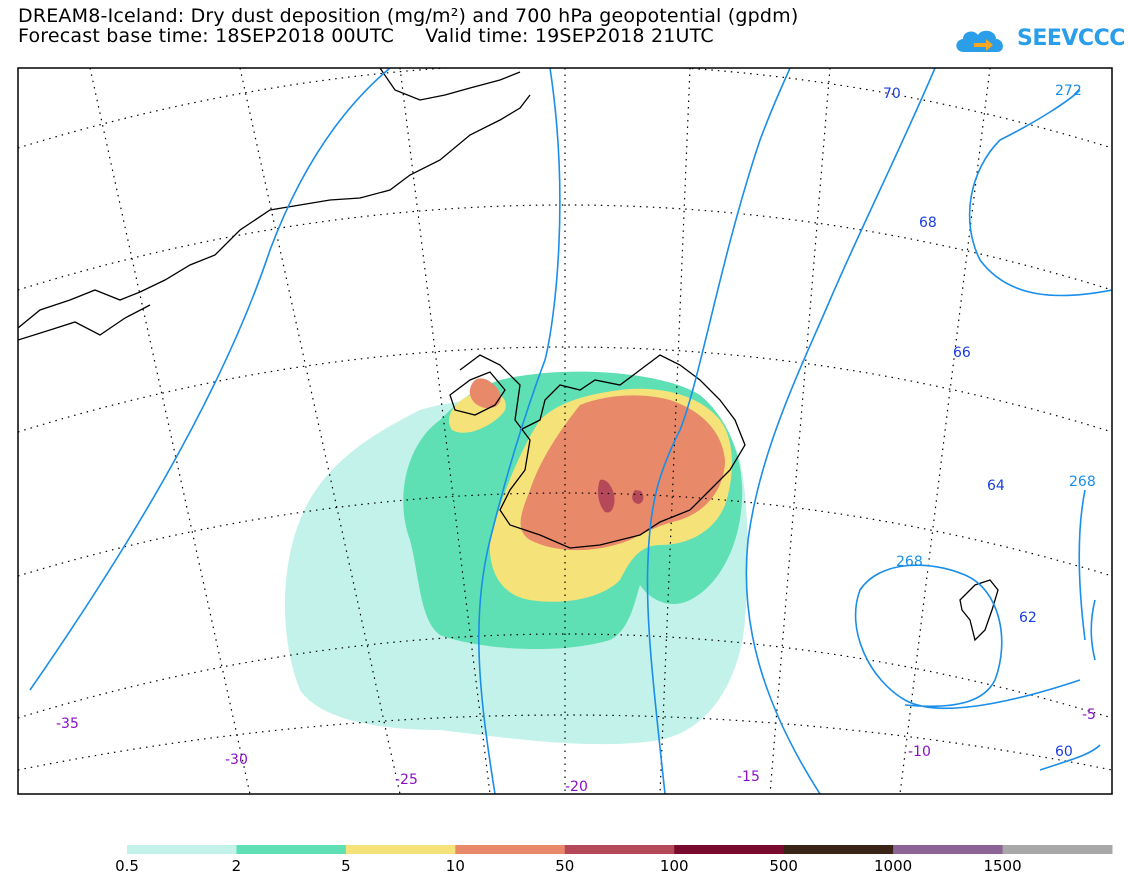 The height and width of the screenshot is (888, 1128). What do you see at coordinates (576, 751) in the screenshot?
I see `longitude-labels: -35 -30 -25 -20 -15 -10 -5` at bounding box center [576, 751].